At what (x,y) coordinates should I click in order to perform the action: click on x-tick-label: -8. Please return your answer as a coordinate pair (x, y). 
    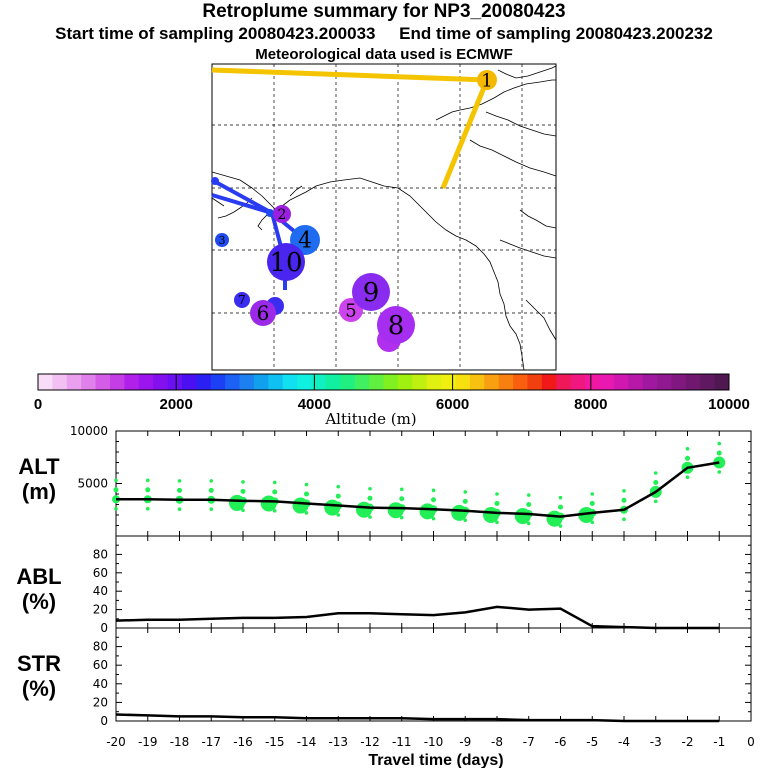
    Looking at the image, I should click on (497, 742).